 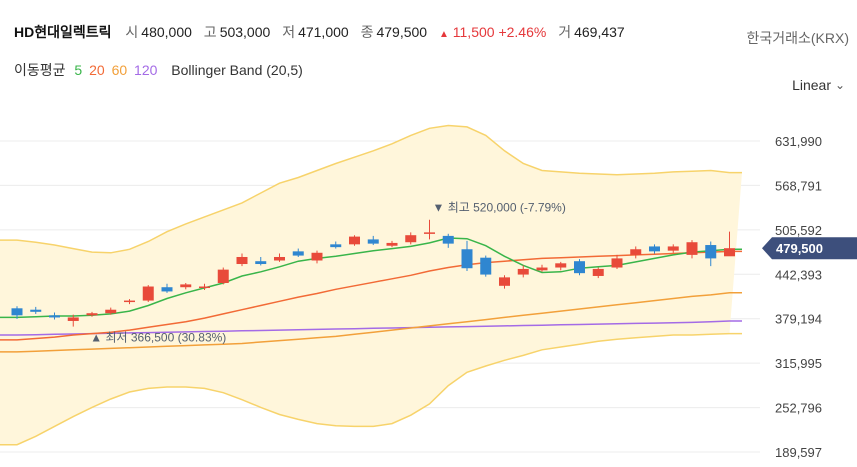 What do you see at coordinates (237, 70) in the screenshot?
I see `bollinger-label: Bollinger Band (20,5)` at bounding box center [237, 70].